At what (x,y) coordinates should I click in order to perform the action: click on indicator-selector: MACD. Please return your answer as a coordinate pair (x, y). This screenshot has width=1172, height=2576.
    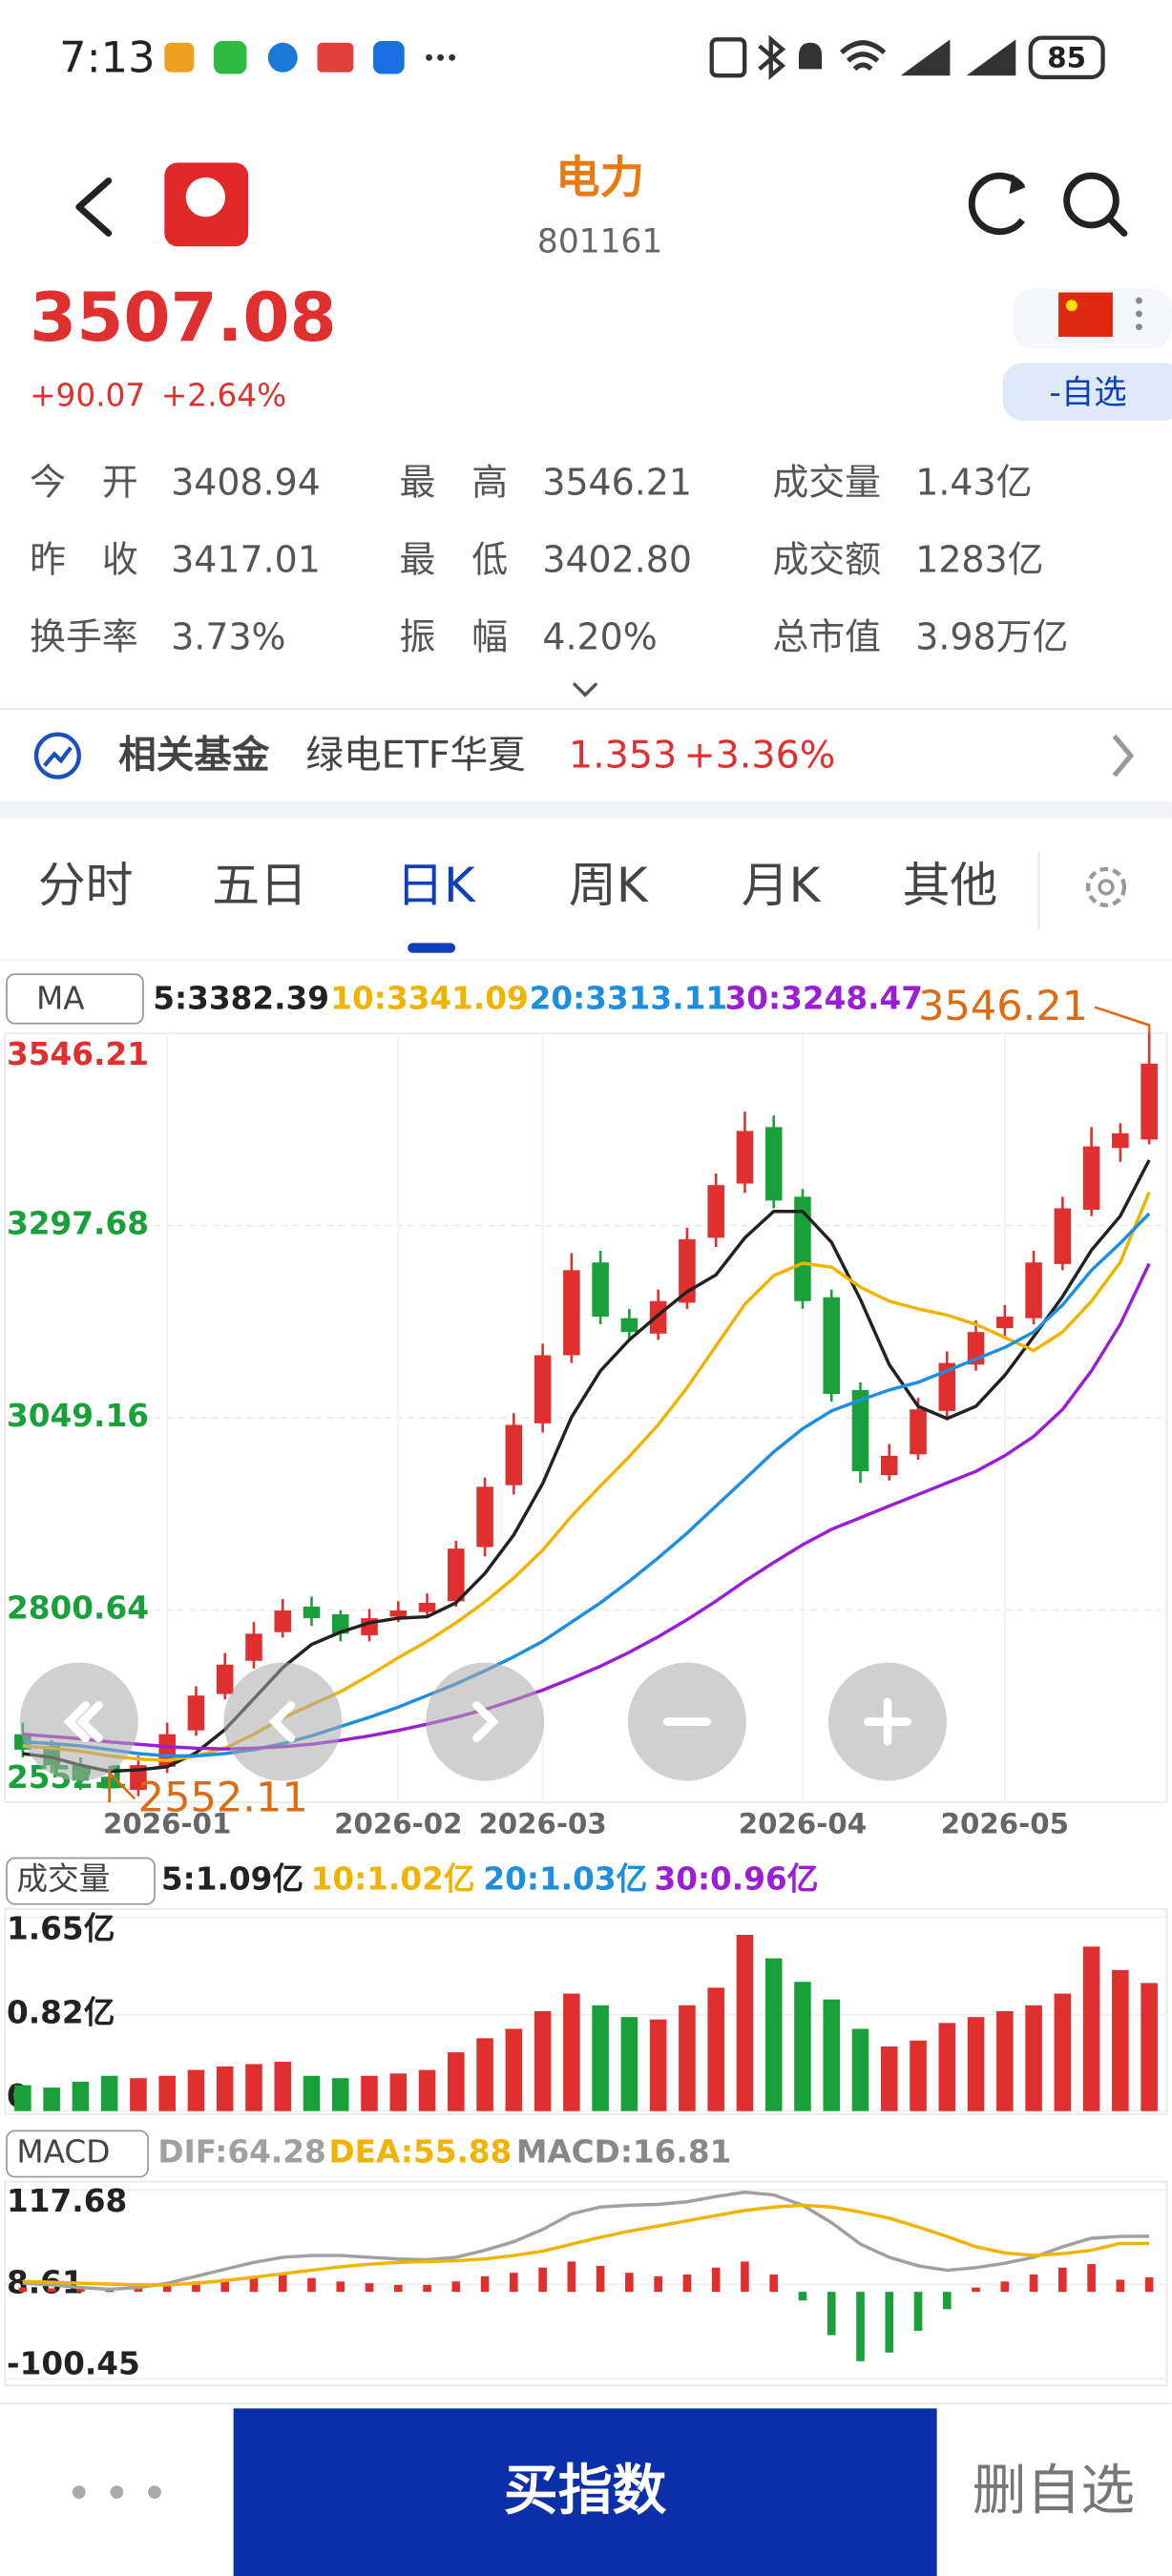
    Looking at the image, I should click on (63, 2151).